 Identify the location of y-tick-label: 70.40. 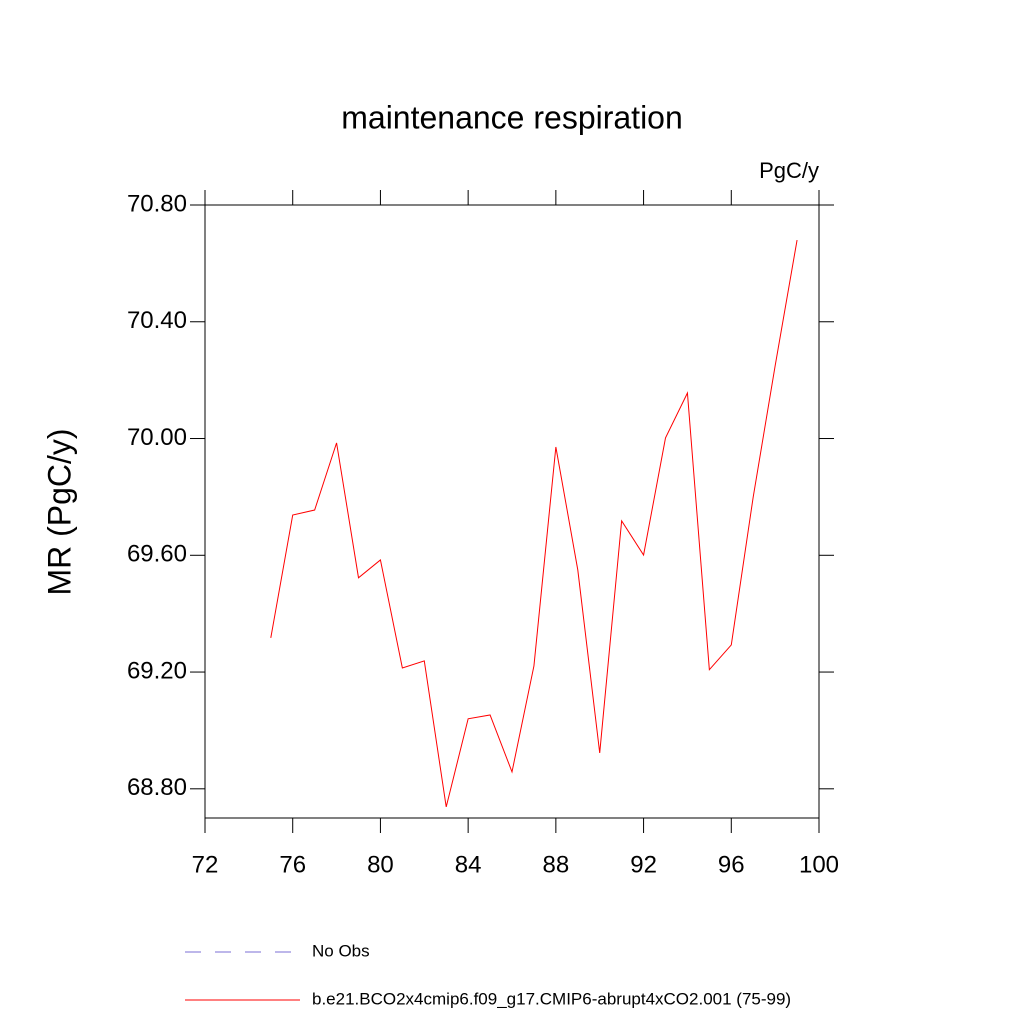
(157, 320).